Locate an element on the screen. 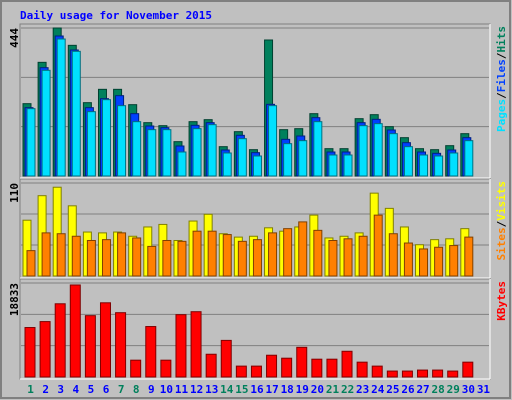  x-tick-label: 14 is located at coordinates (227, 389).